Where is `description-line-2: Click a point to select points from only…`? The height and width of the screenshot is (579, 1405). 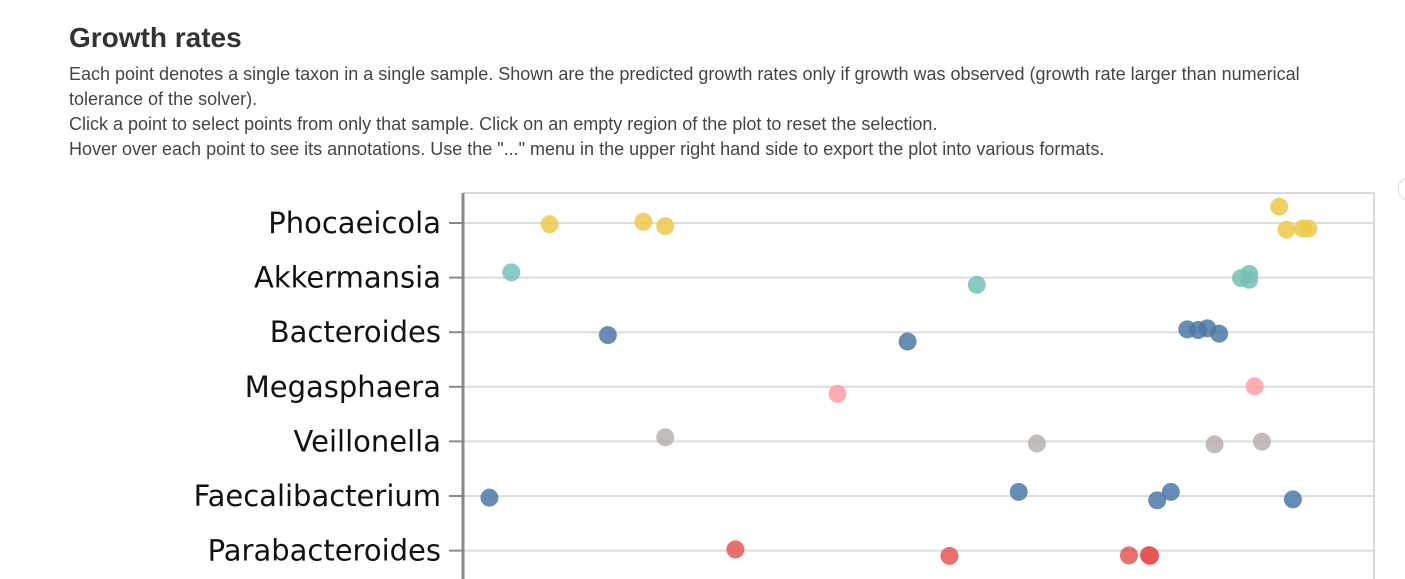
description-line-2: Click a point to select points from only… is located at coordinates (503, 124).